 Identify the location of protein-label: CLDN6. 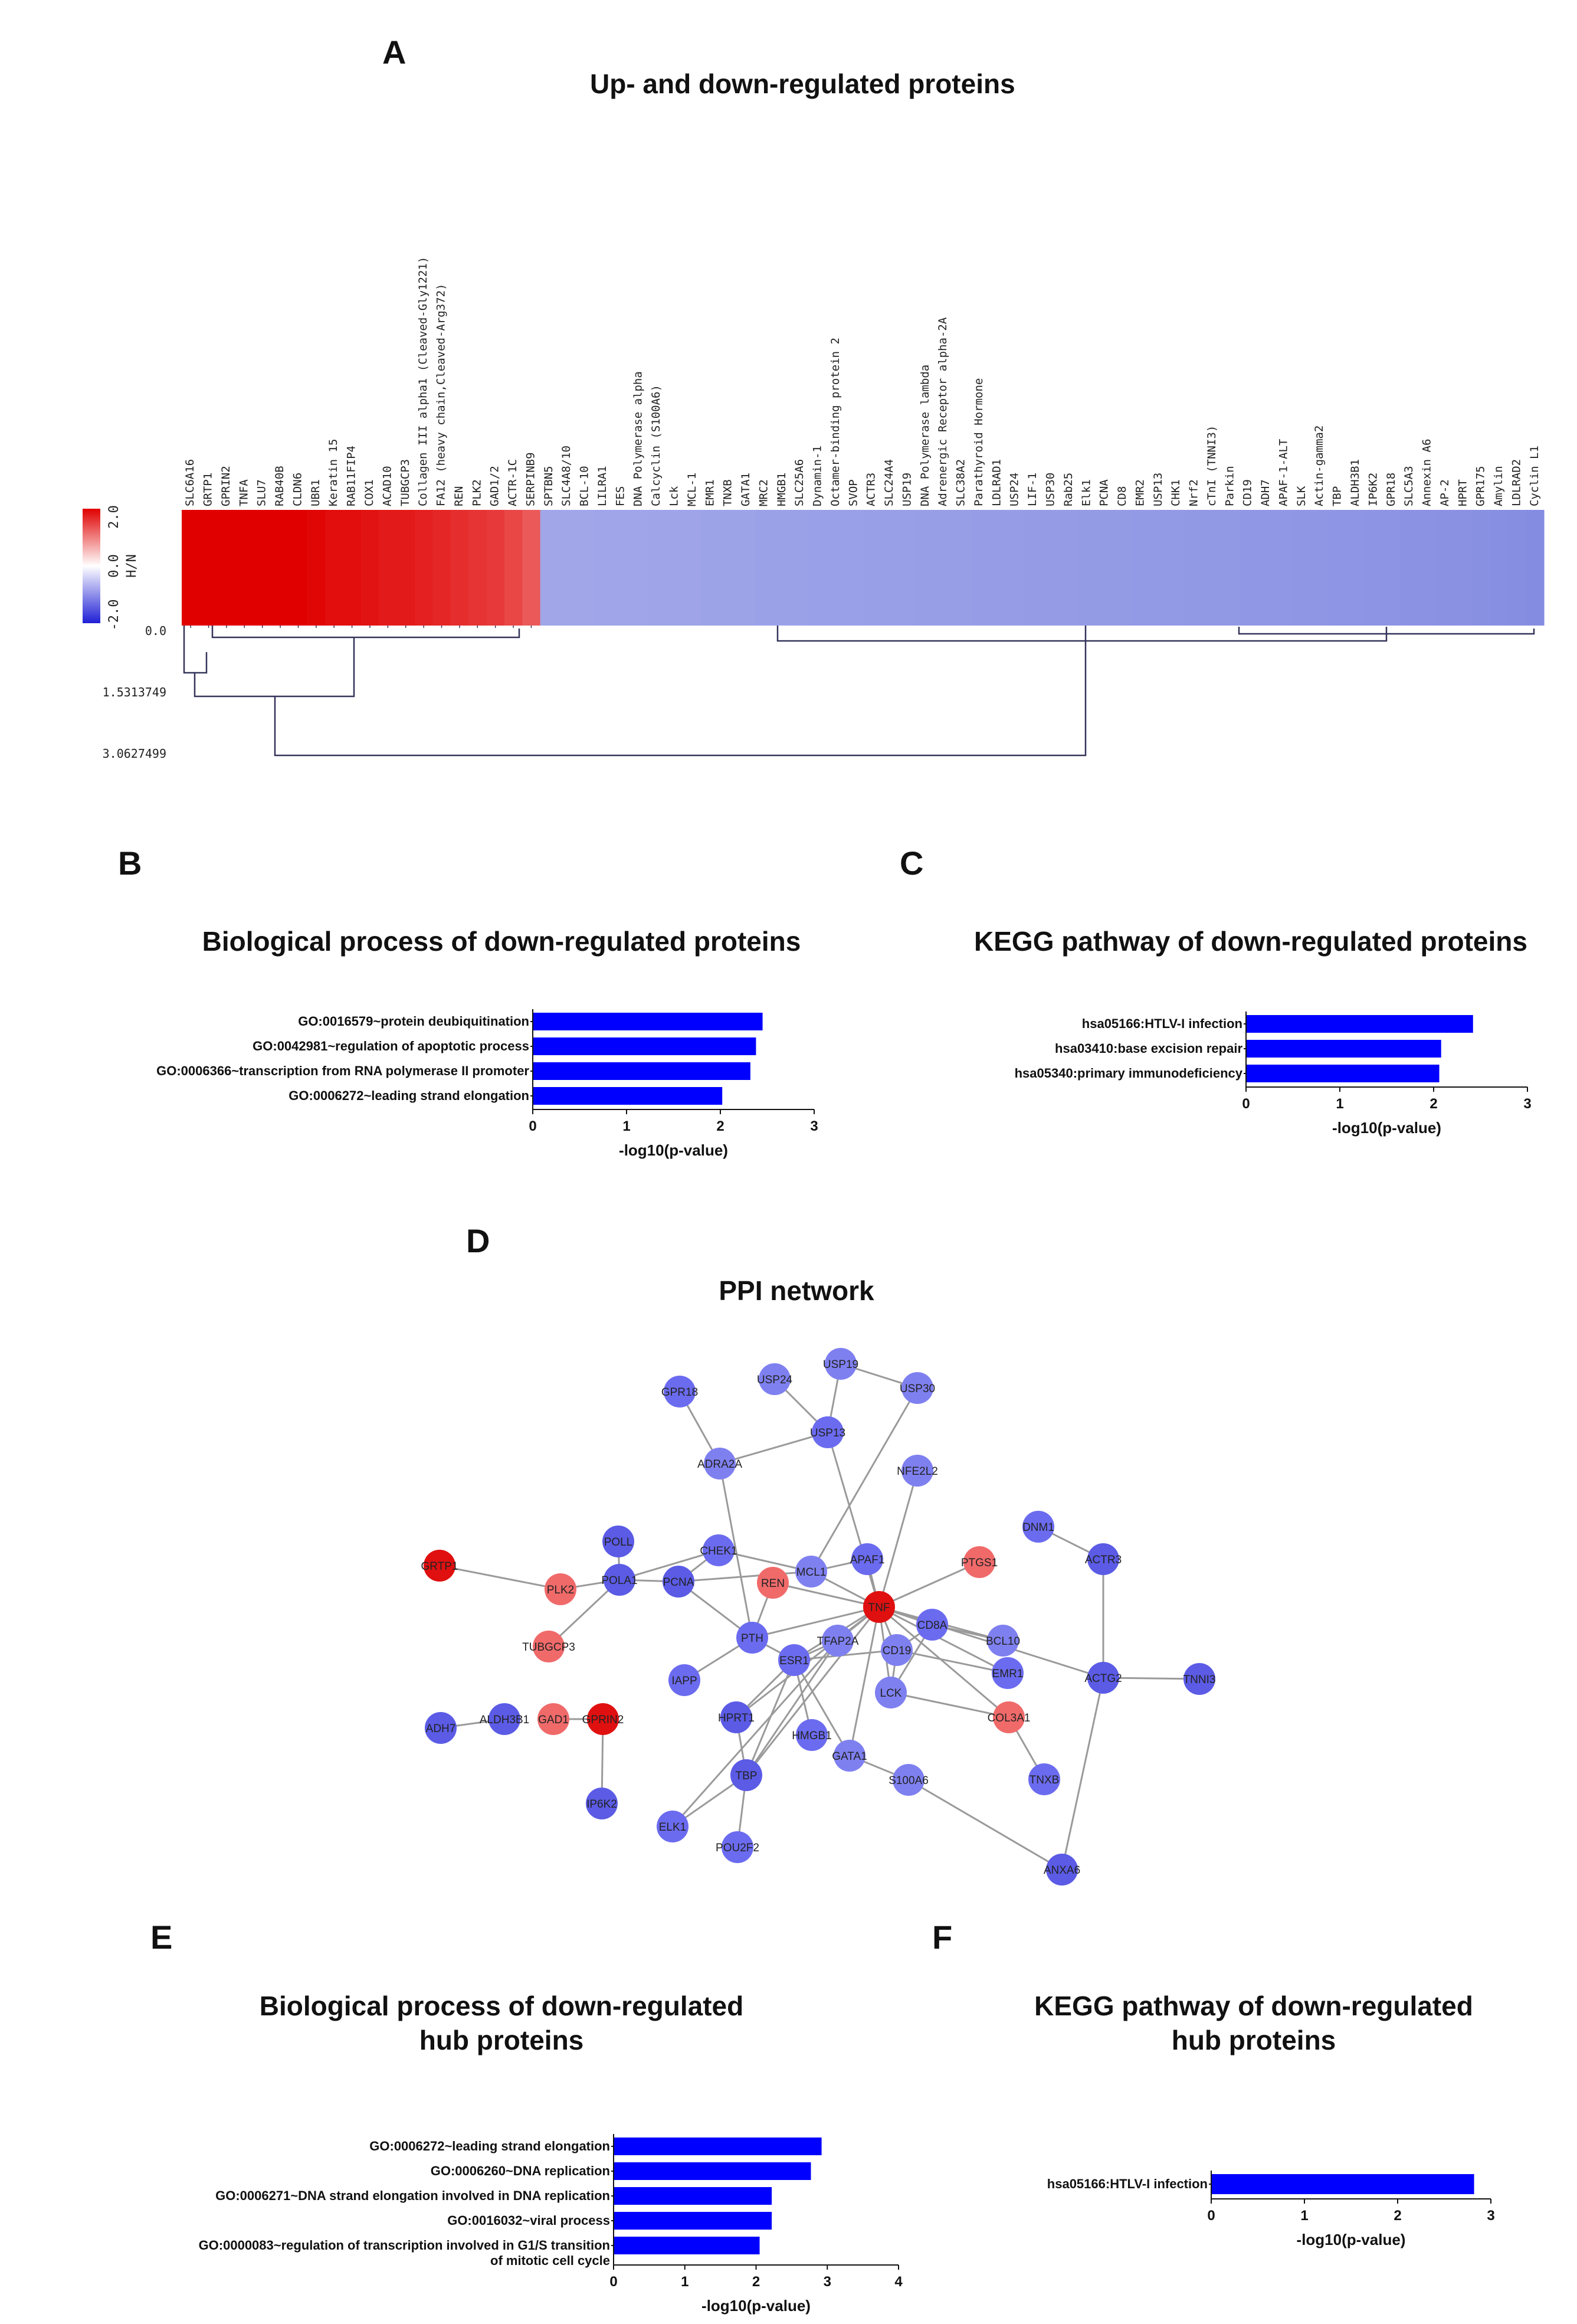
(297, 490).